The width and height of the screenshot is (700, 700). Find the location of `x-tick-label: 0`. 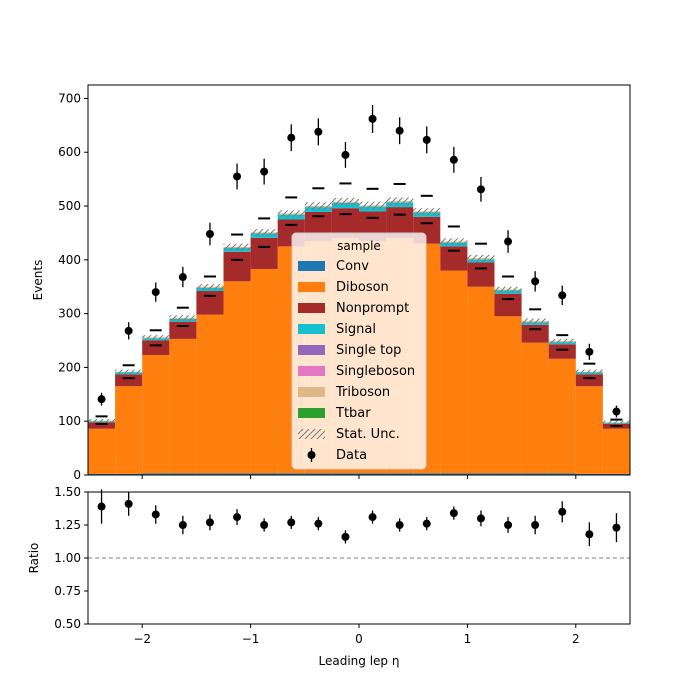

x-tick-label: 0 is located at coordinates (359, 639).